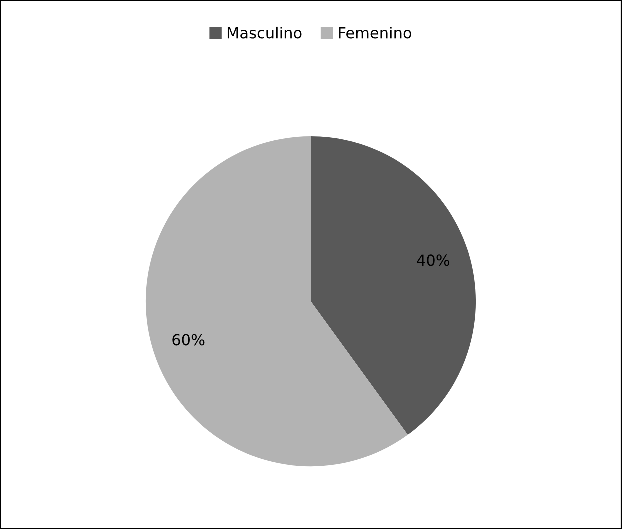 This screenshot has width=622, height=529. What do you see at coordinates (375, 32) in the screenshot?
I see `legend-label: Femenino` at bounding box center [375, 32].